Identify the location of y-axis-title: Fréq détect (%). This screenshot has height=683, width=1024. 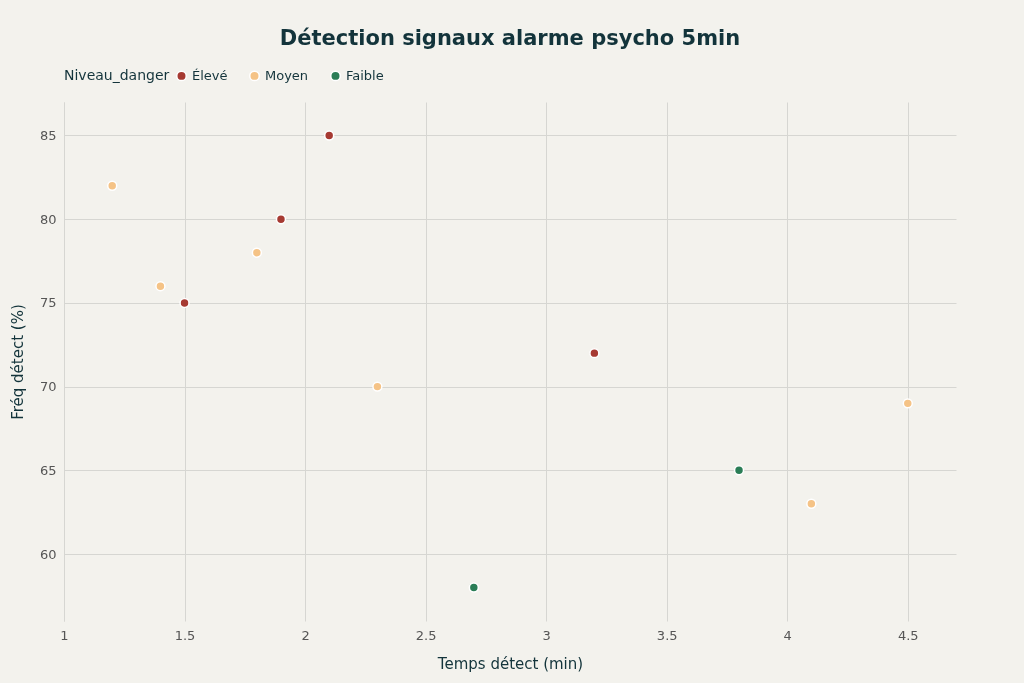
(17, 362).